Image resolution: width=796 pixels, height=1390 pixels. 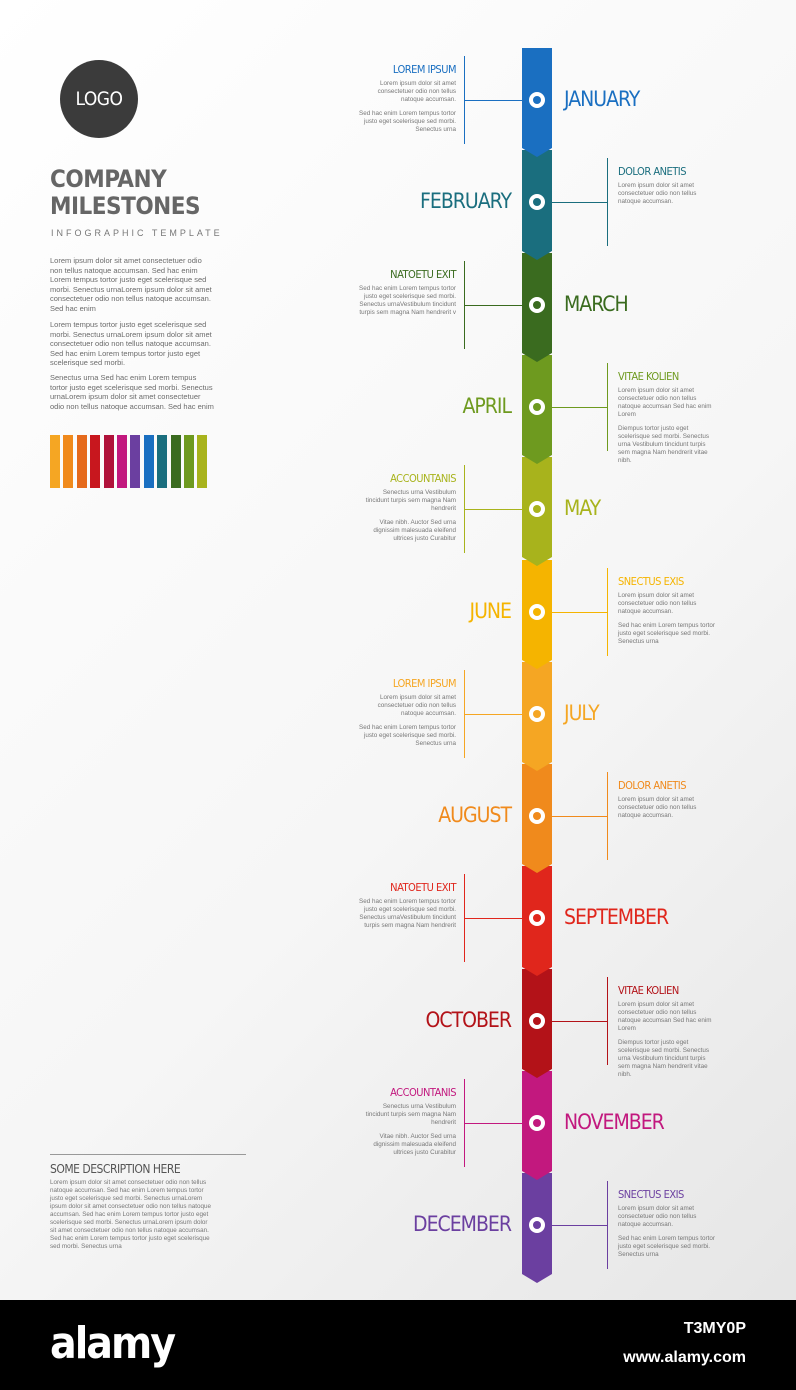 I want to click on logo-badge: LOGO, so click(x=99, y=99).